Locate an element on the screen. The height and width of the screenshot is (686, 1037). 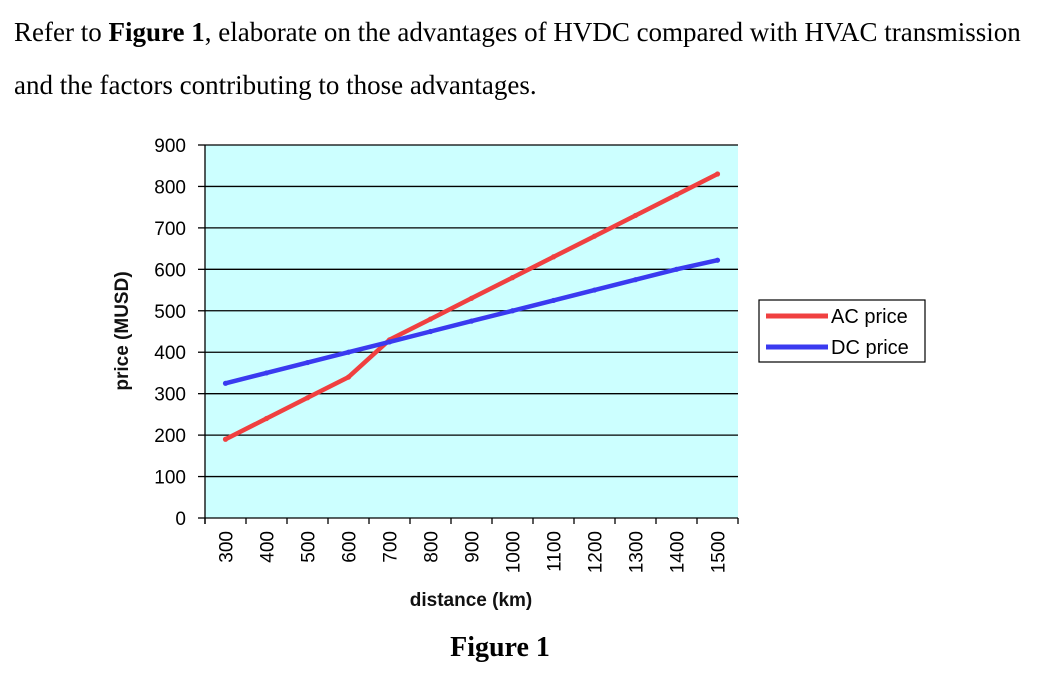
legend-box is located at coordinates (842, 331).